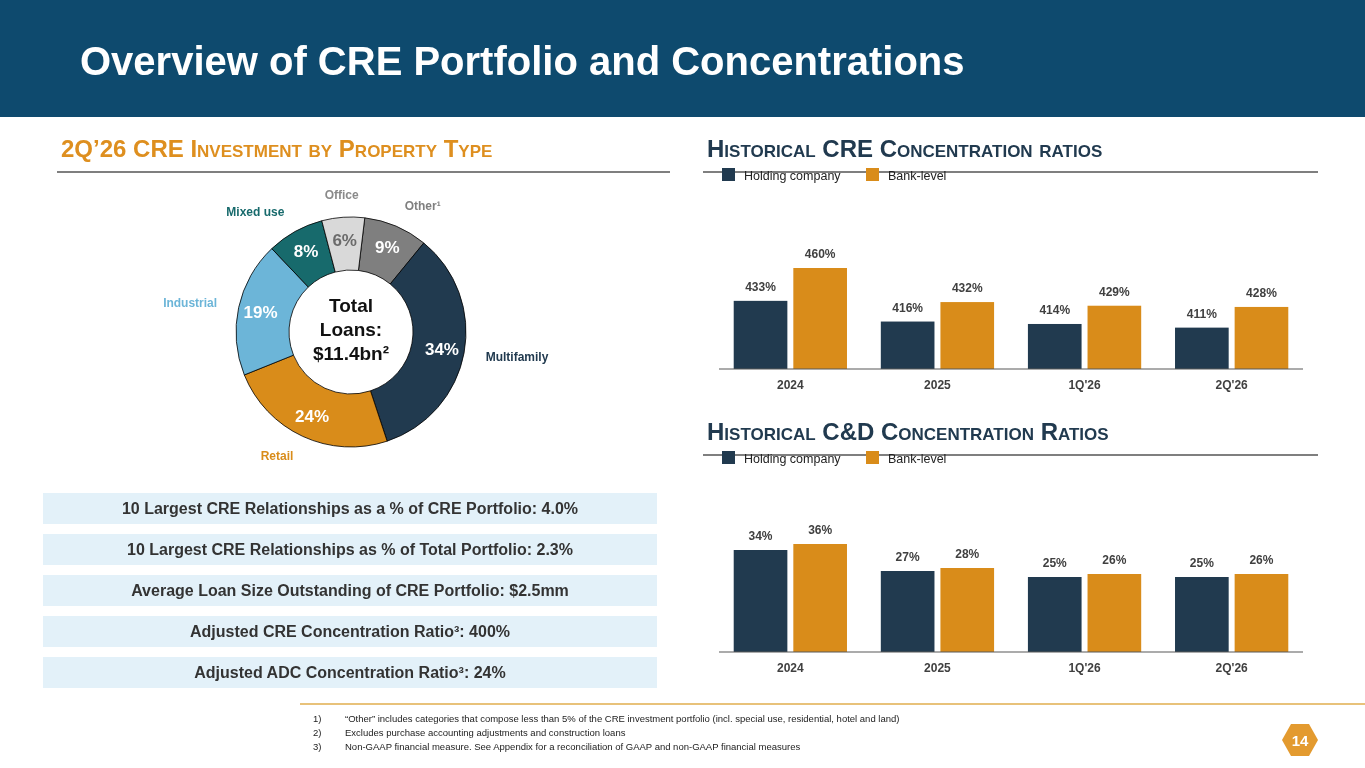  I want to click on data-label: 416%, so click(908, 307).